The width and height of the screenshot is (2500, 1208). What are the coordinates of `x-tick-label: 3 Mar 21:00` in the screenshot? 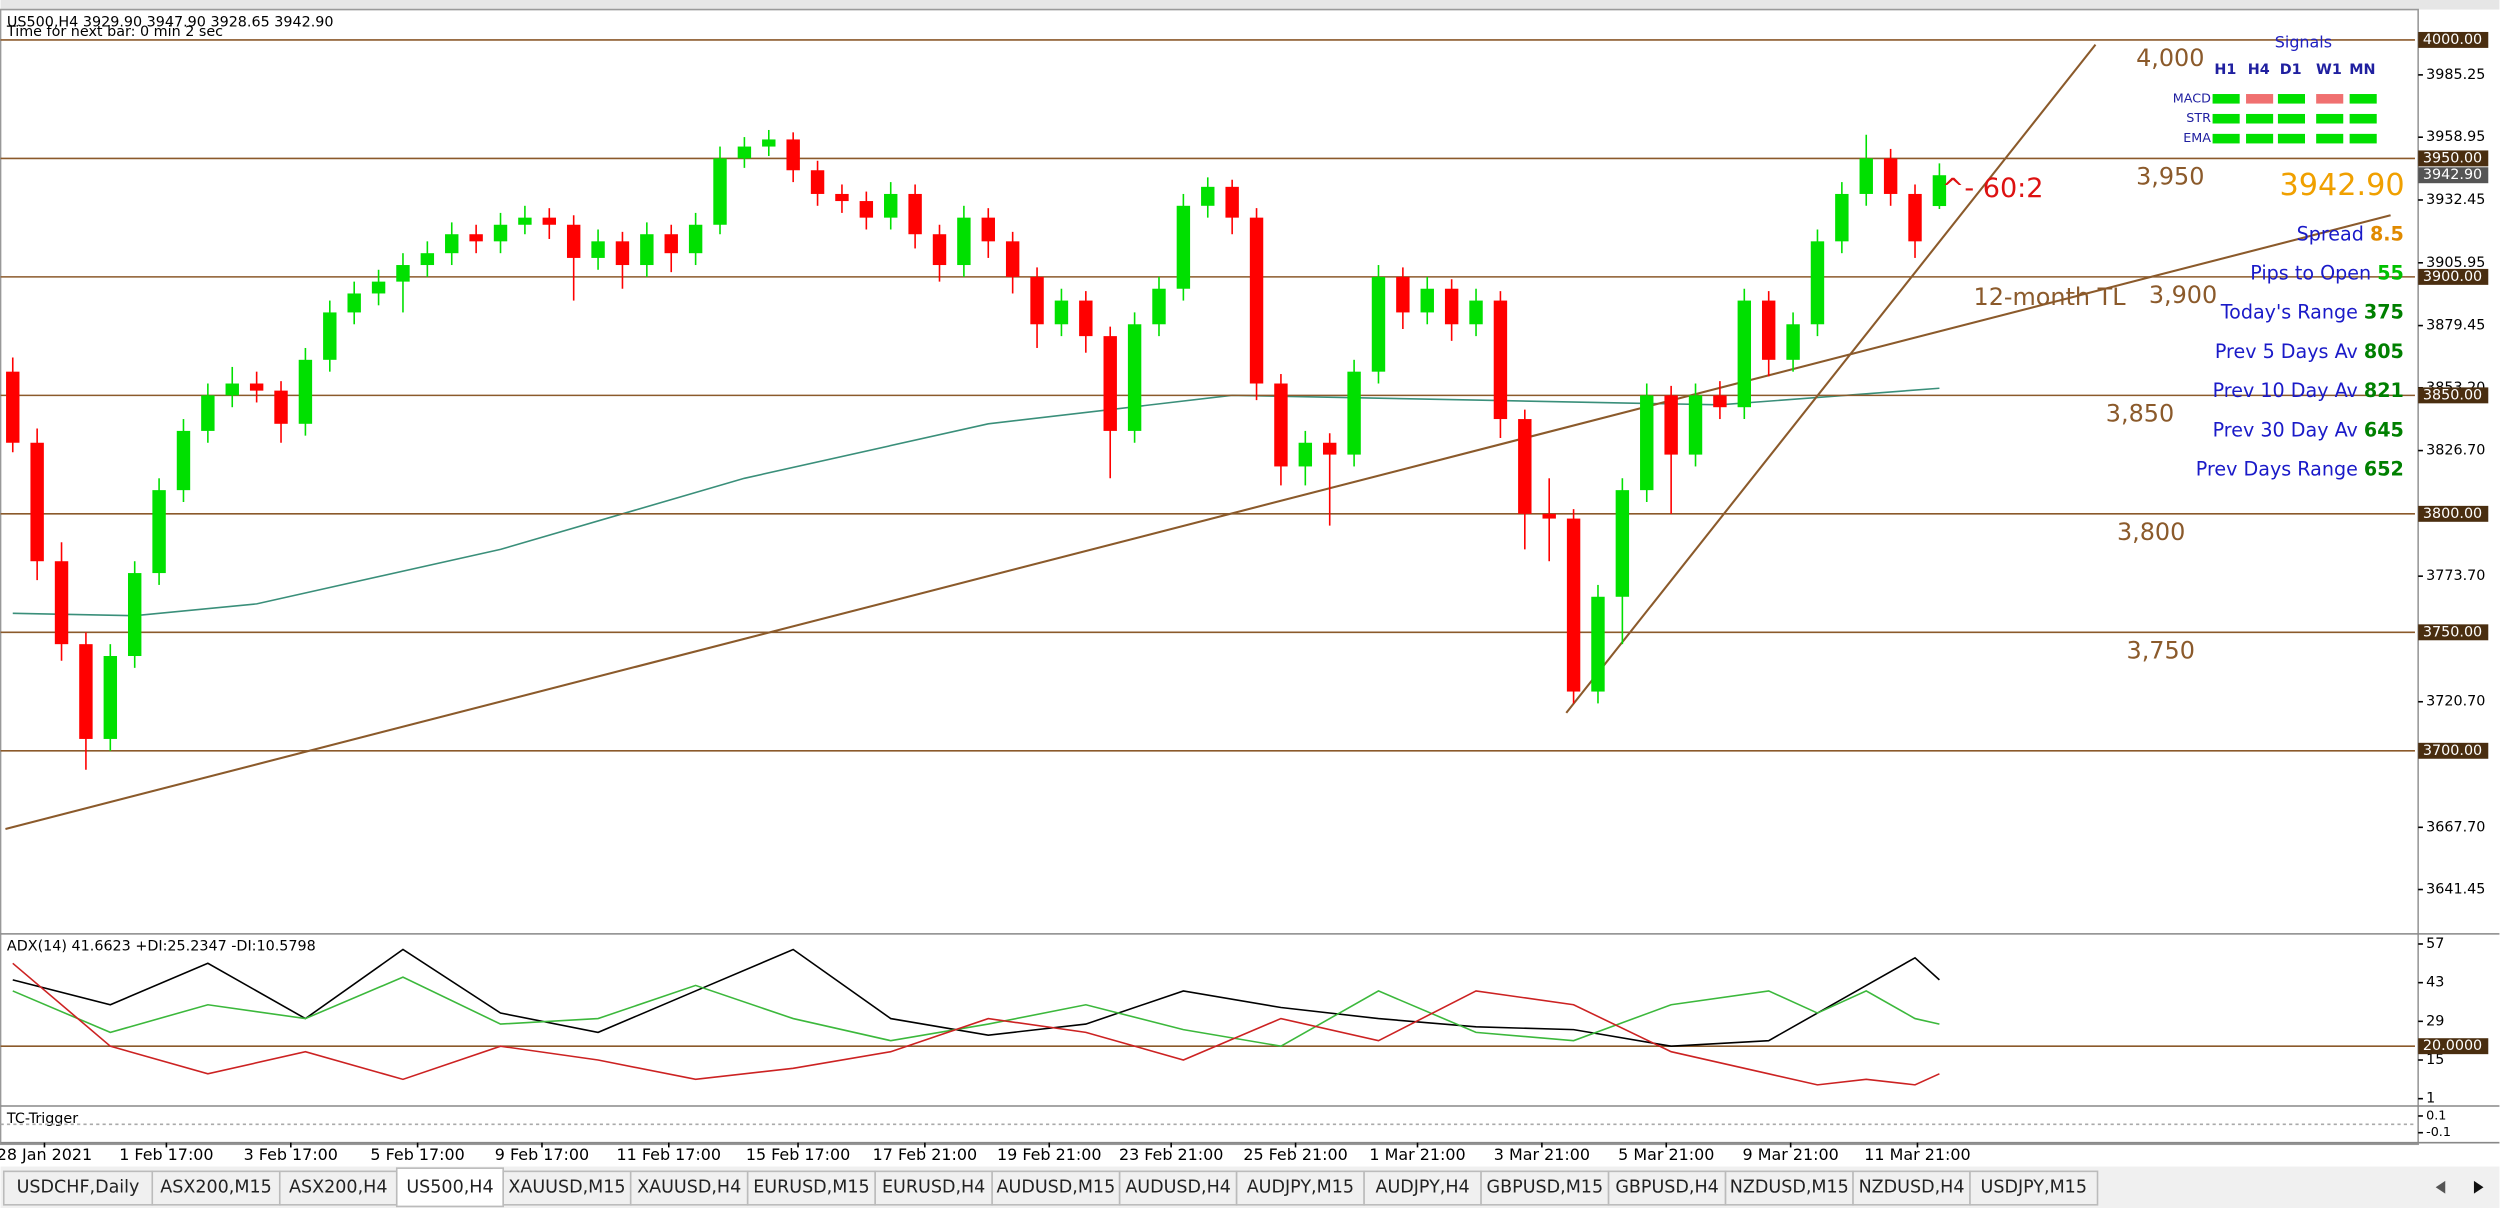 It's located at (1542, 1154).